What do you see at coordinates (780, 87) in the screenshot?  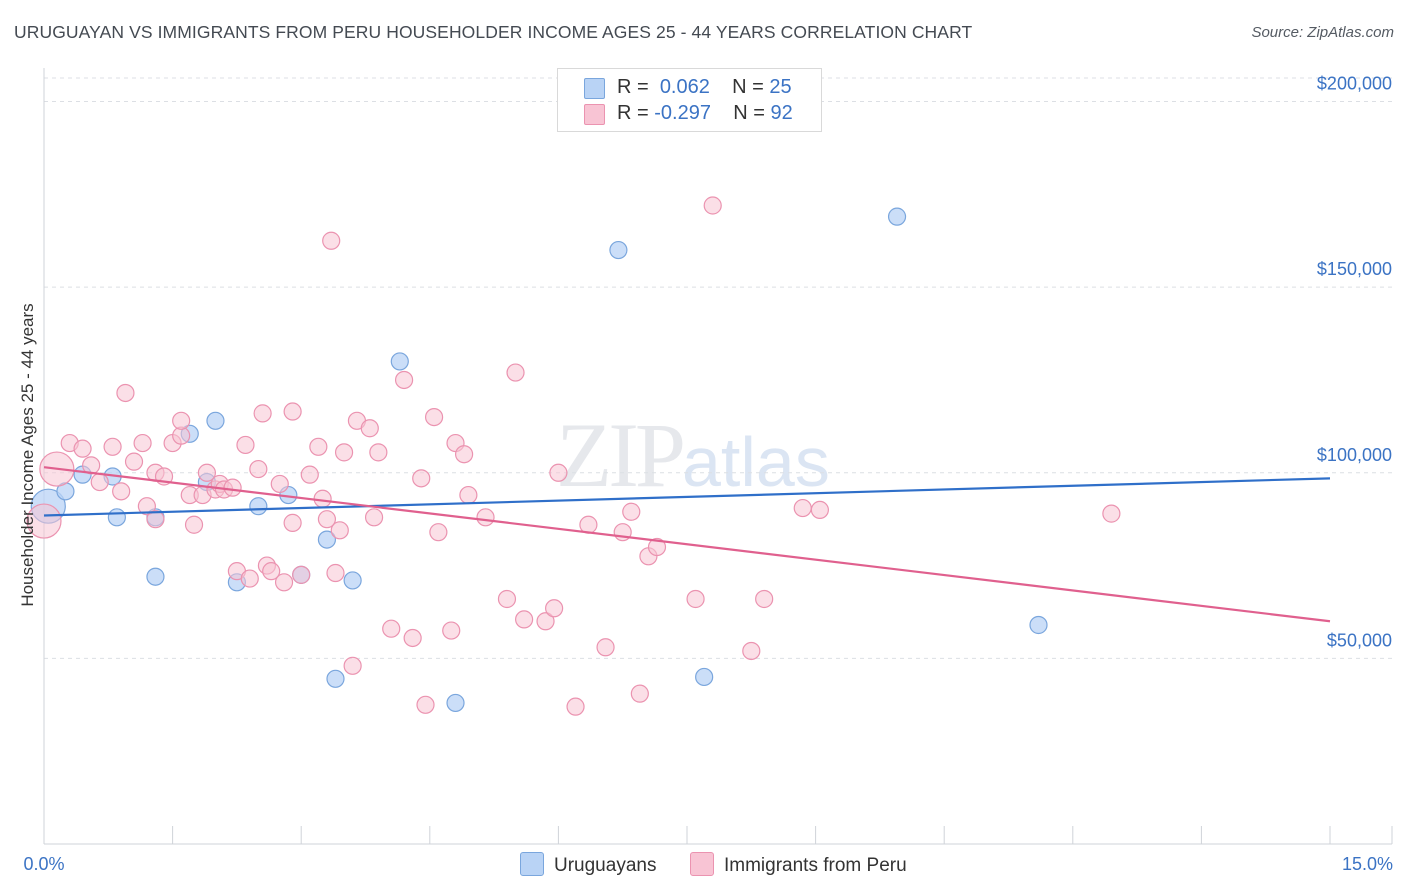 I see `n-value: 25` at bounding box center [780, 87].